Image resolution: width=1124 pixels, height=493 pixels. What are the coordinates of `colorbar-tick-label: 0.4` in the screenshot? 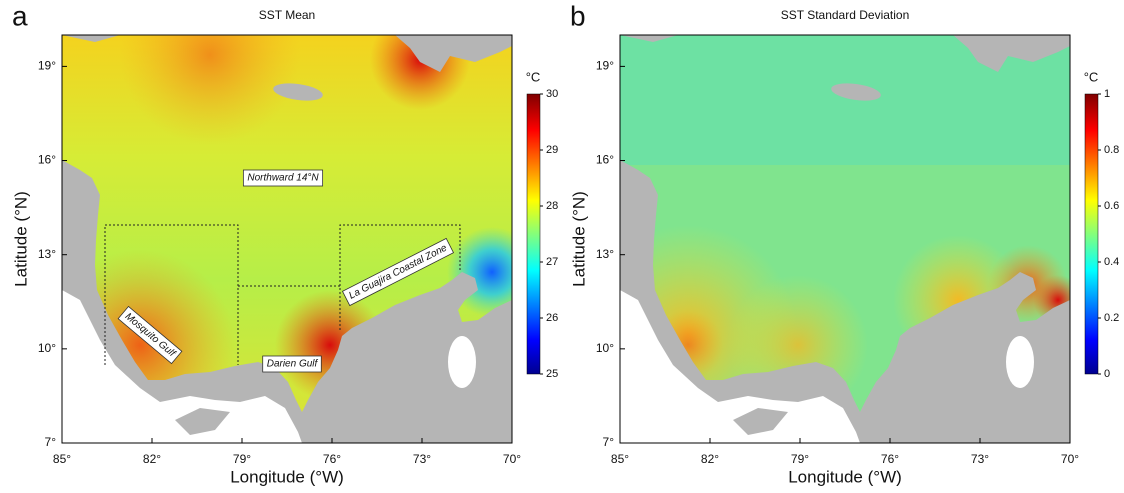 It's located at (1111, 262).